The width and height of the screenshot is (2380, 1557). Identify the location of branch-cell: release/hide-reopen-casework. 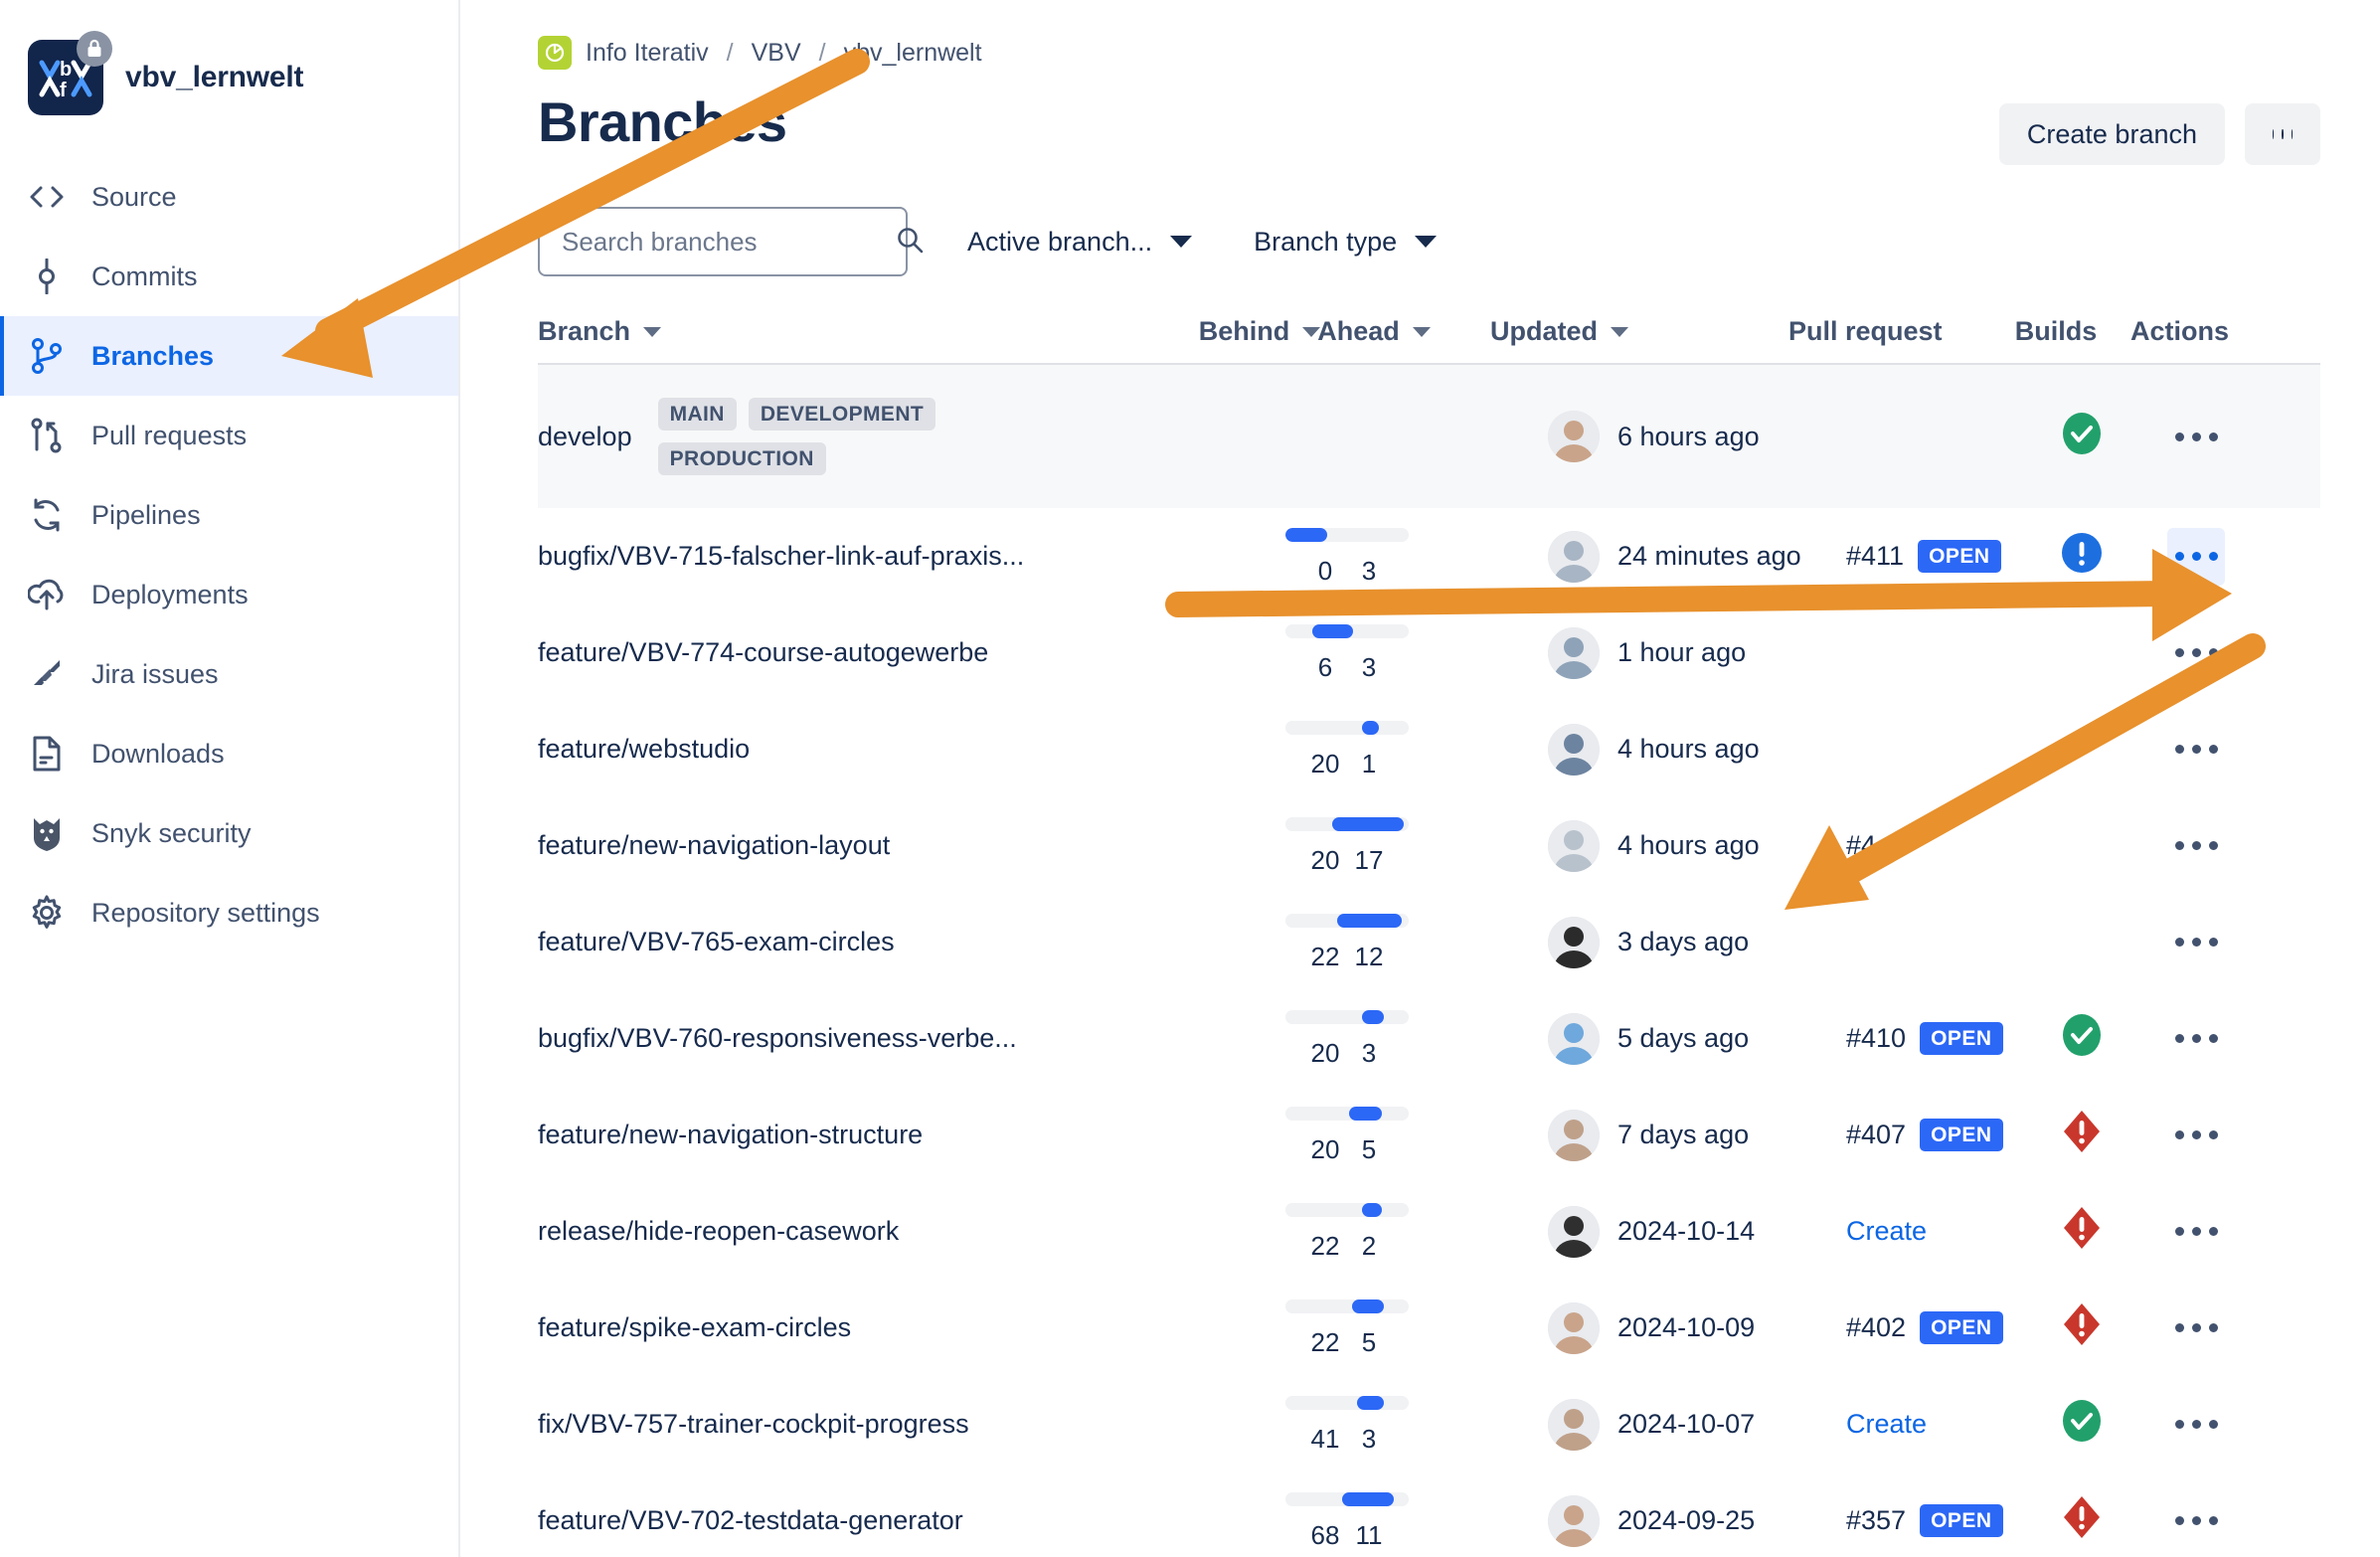
(871, 1231).